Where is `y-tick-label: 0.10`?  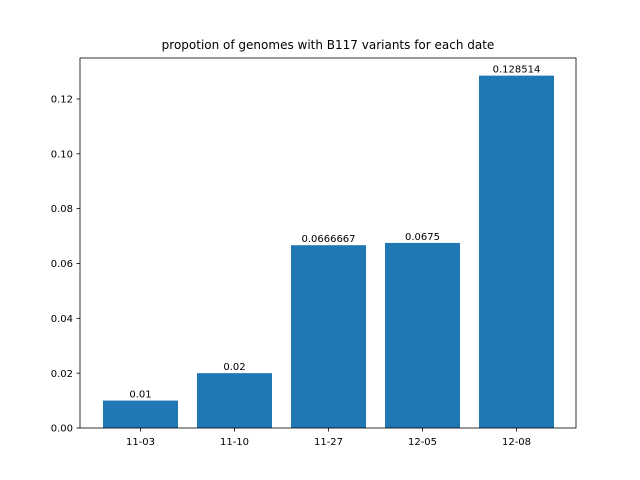 y-tick-label: 0.10 is located at coordinates (62, 154).